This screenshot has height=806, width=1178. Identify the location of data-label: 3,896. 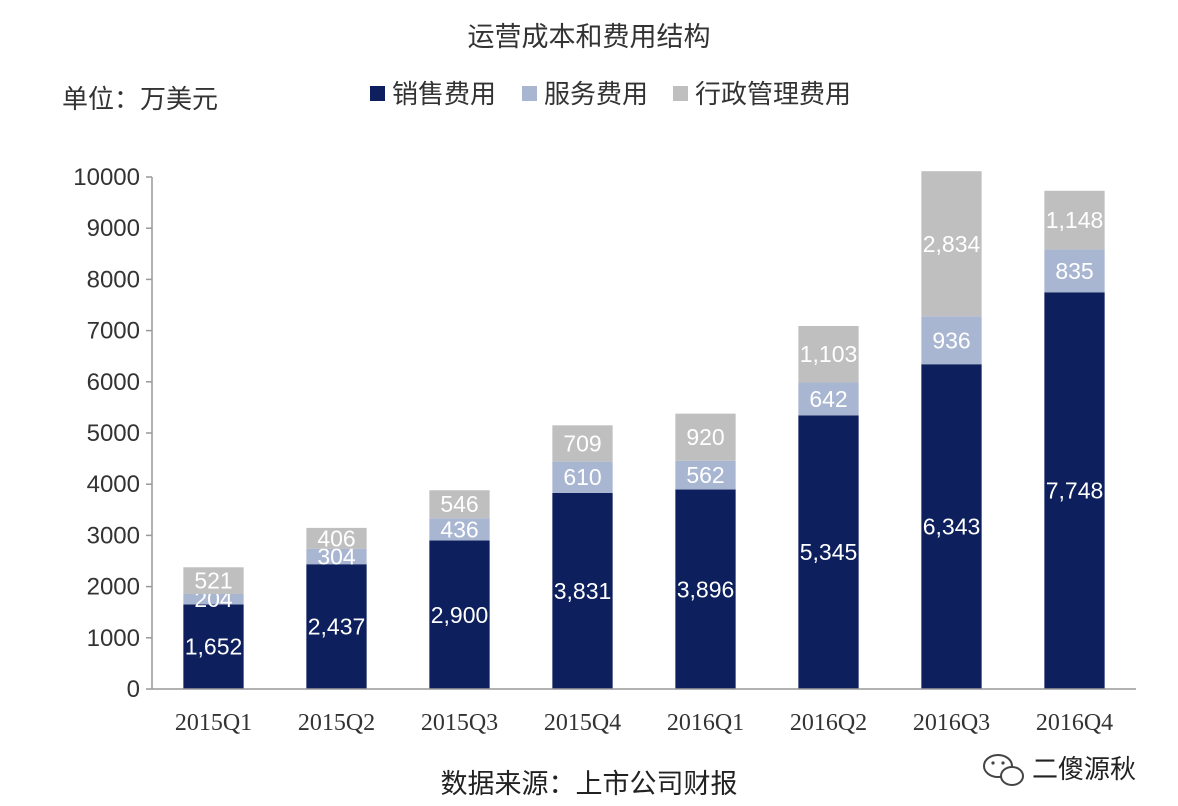
(706, 589).